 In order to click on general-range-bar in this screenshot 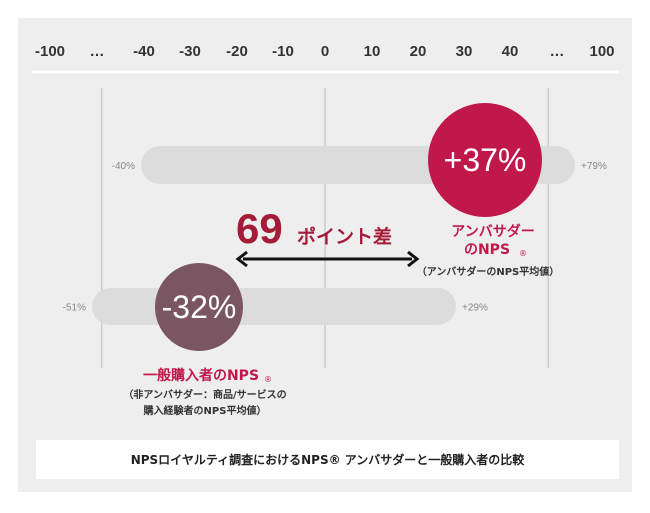, I will do `click(274, 306)`.